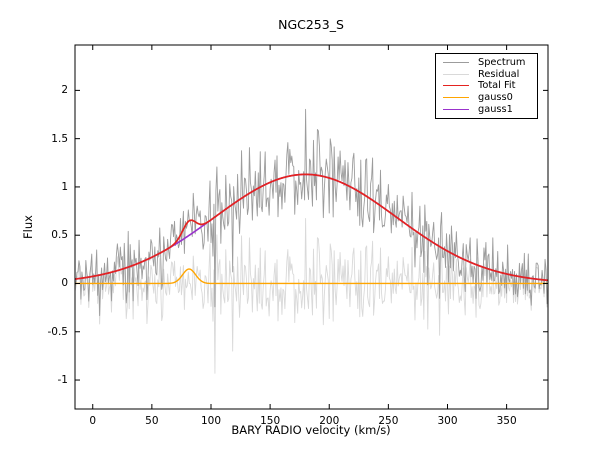  I want to click on legend-item-total-fit: Total Fit, so click(488, 85).